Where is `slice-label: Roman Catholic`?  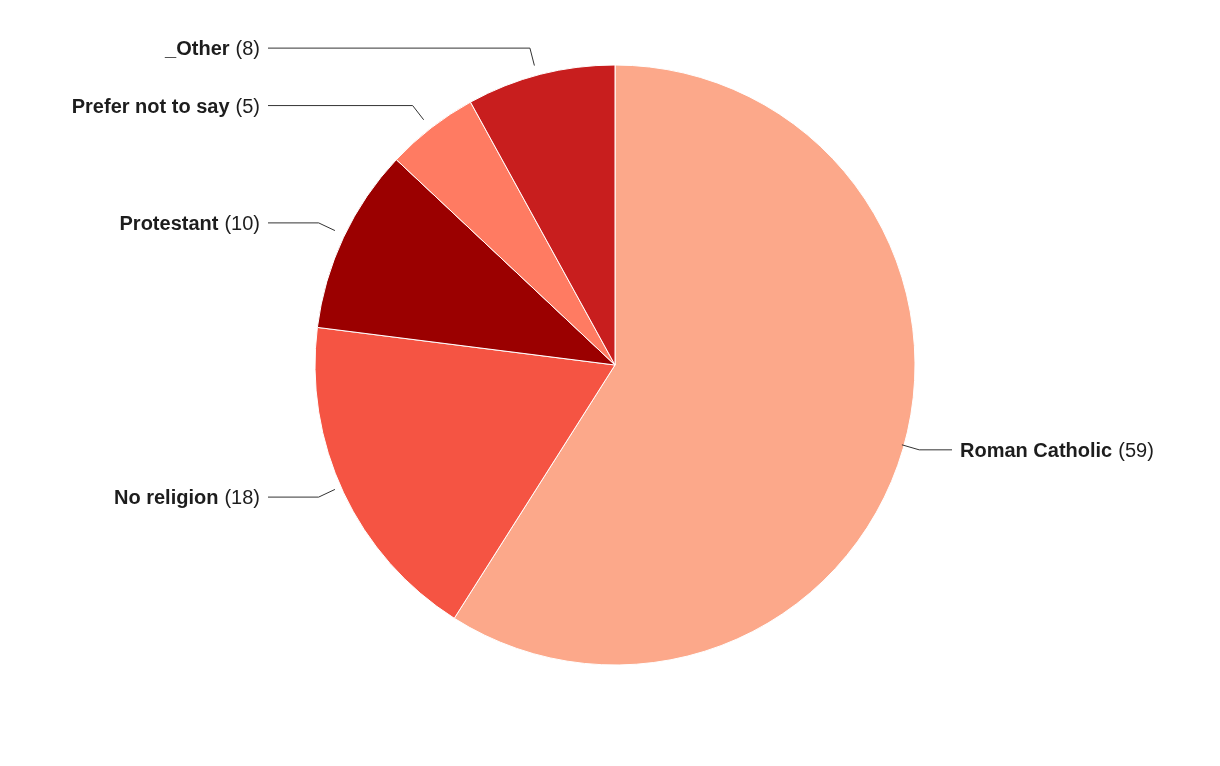
slice-label: Roman Catholic is located at coordinates (1036, 449).